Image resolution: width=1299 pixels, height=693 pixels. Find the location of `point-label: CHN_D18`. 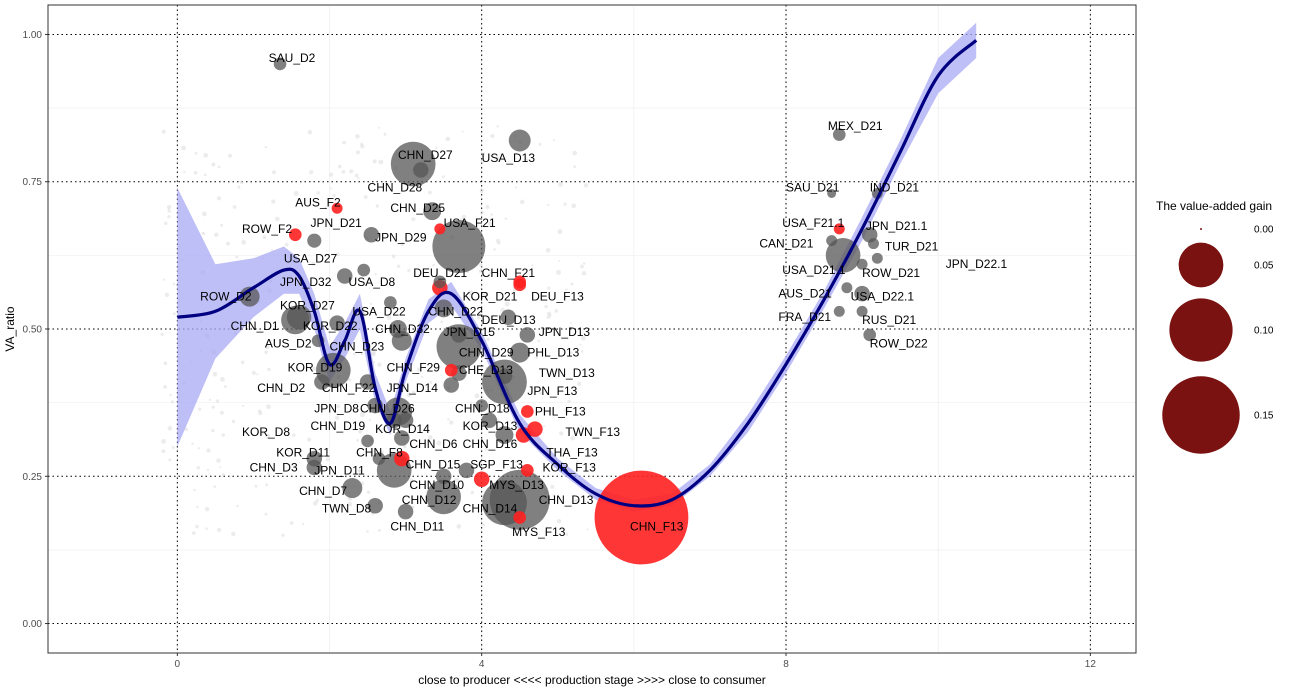

point-label: CHN_D18 is located at coordinates (482, 409).